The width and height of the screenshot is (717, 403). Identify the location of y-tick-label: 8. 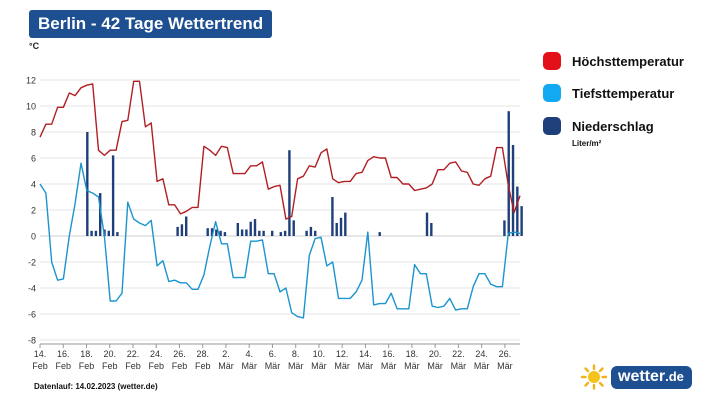
(33, 133).